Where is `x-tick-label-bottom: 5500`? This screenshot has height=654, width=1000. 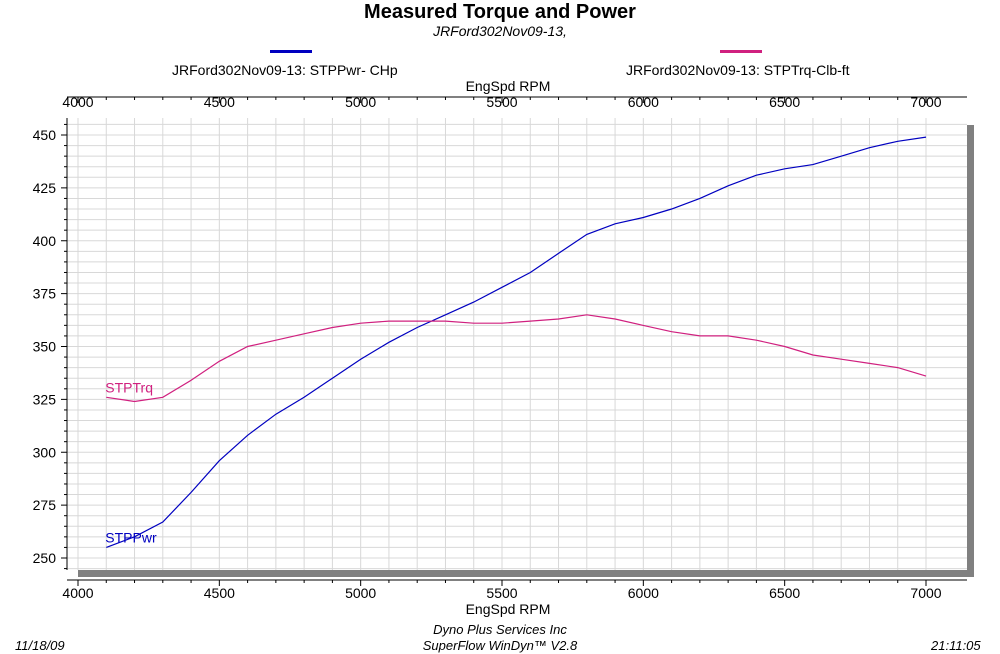
x-tick-label-bottom: 5500 is located at coordinates (501, 593).